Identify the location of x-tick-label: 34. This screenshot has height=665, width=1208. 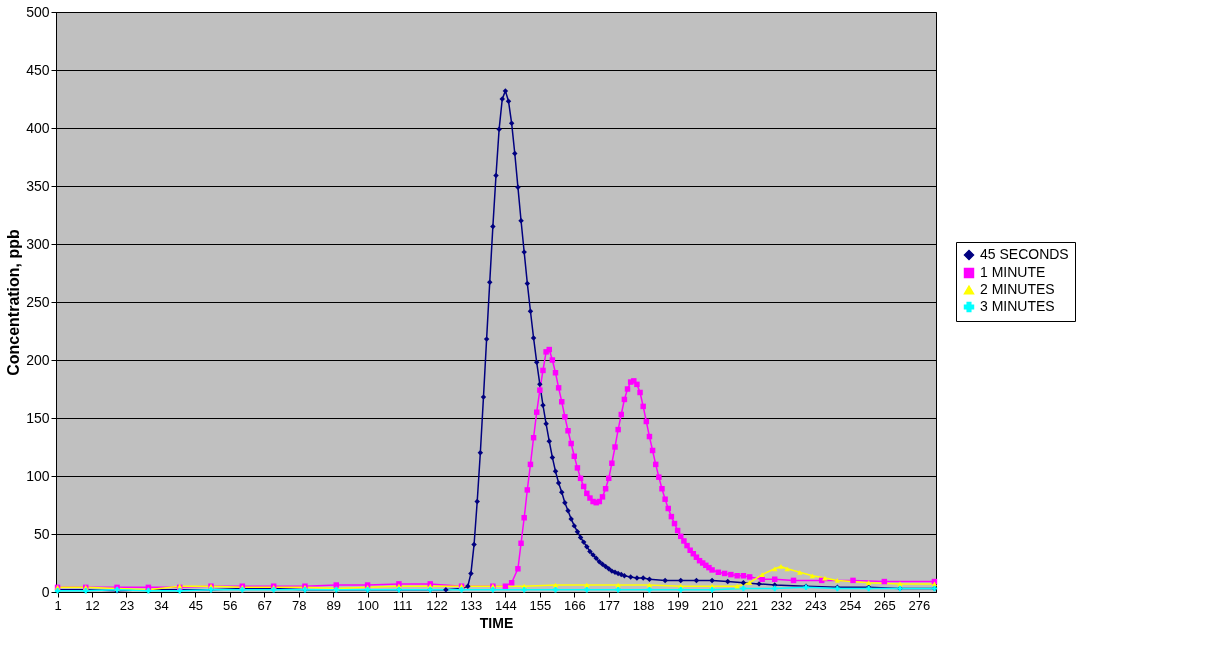
(161, 605).